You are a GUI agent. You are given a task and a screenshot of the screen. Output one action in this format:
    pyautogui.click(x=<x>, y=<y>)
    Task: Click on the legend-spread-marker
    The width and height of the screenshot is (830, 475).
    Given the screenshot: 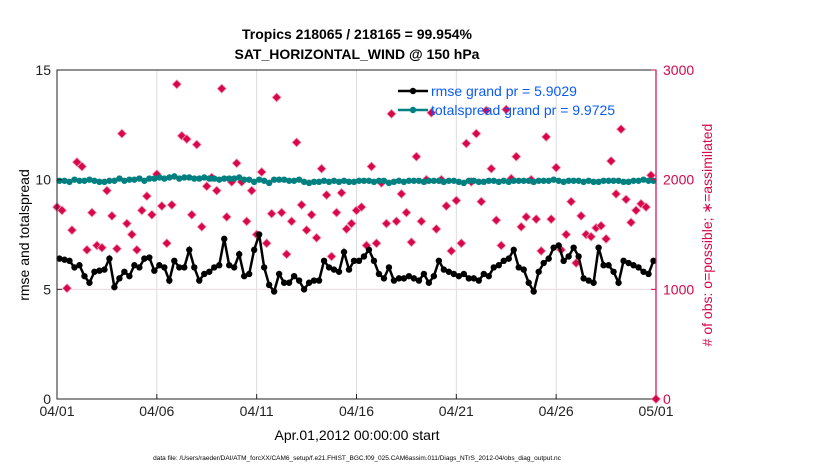 What is the action you would take?
    pyautogui.click(x=413, y=110)
    